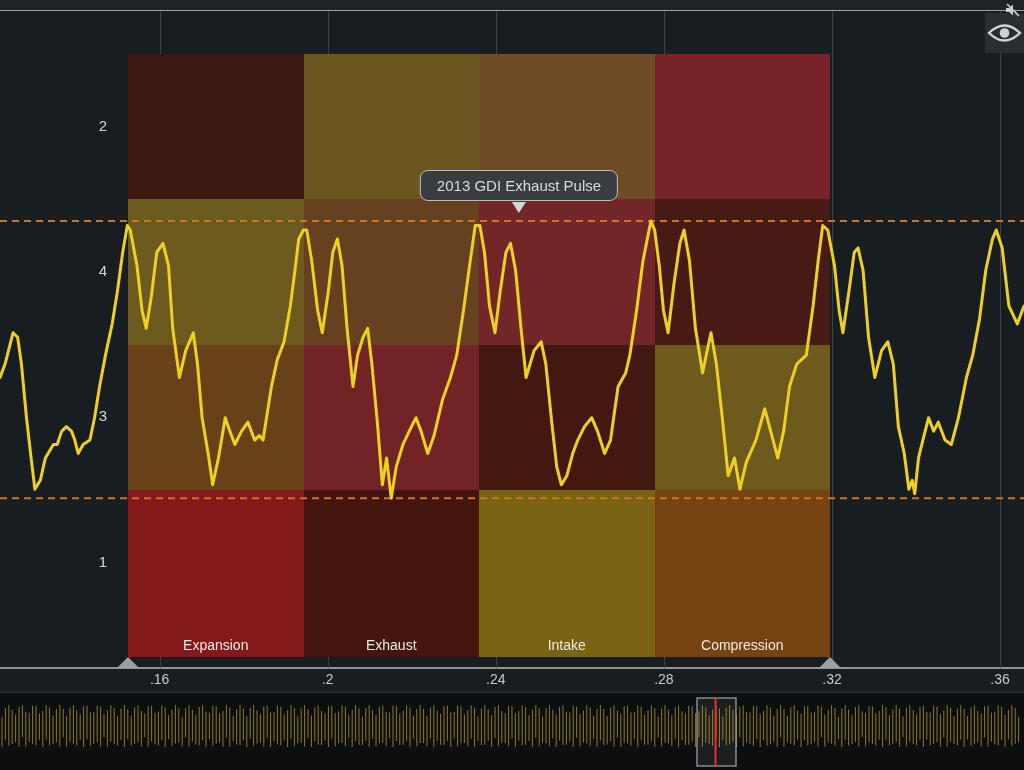  Describe the element at coordinates (391, 645) in the screenshot. I see `category-label: Exhaust` at that location.